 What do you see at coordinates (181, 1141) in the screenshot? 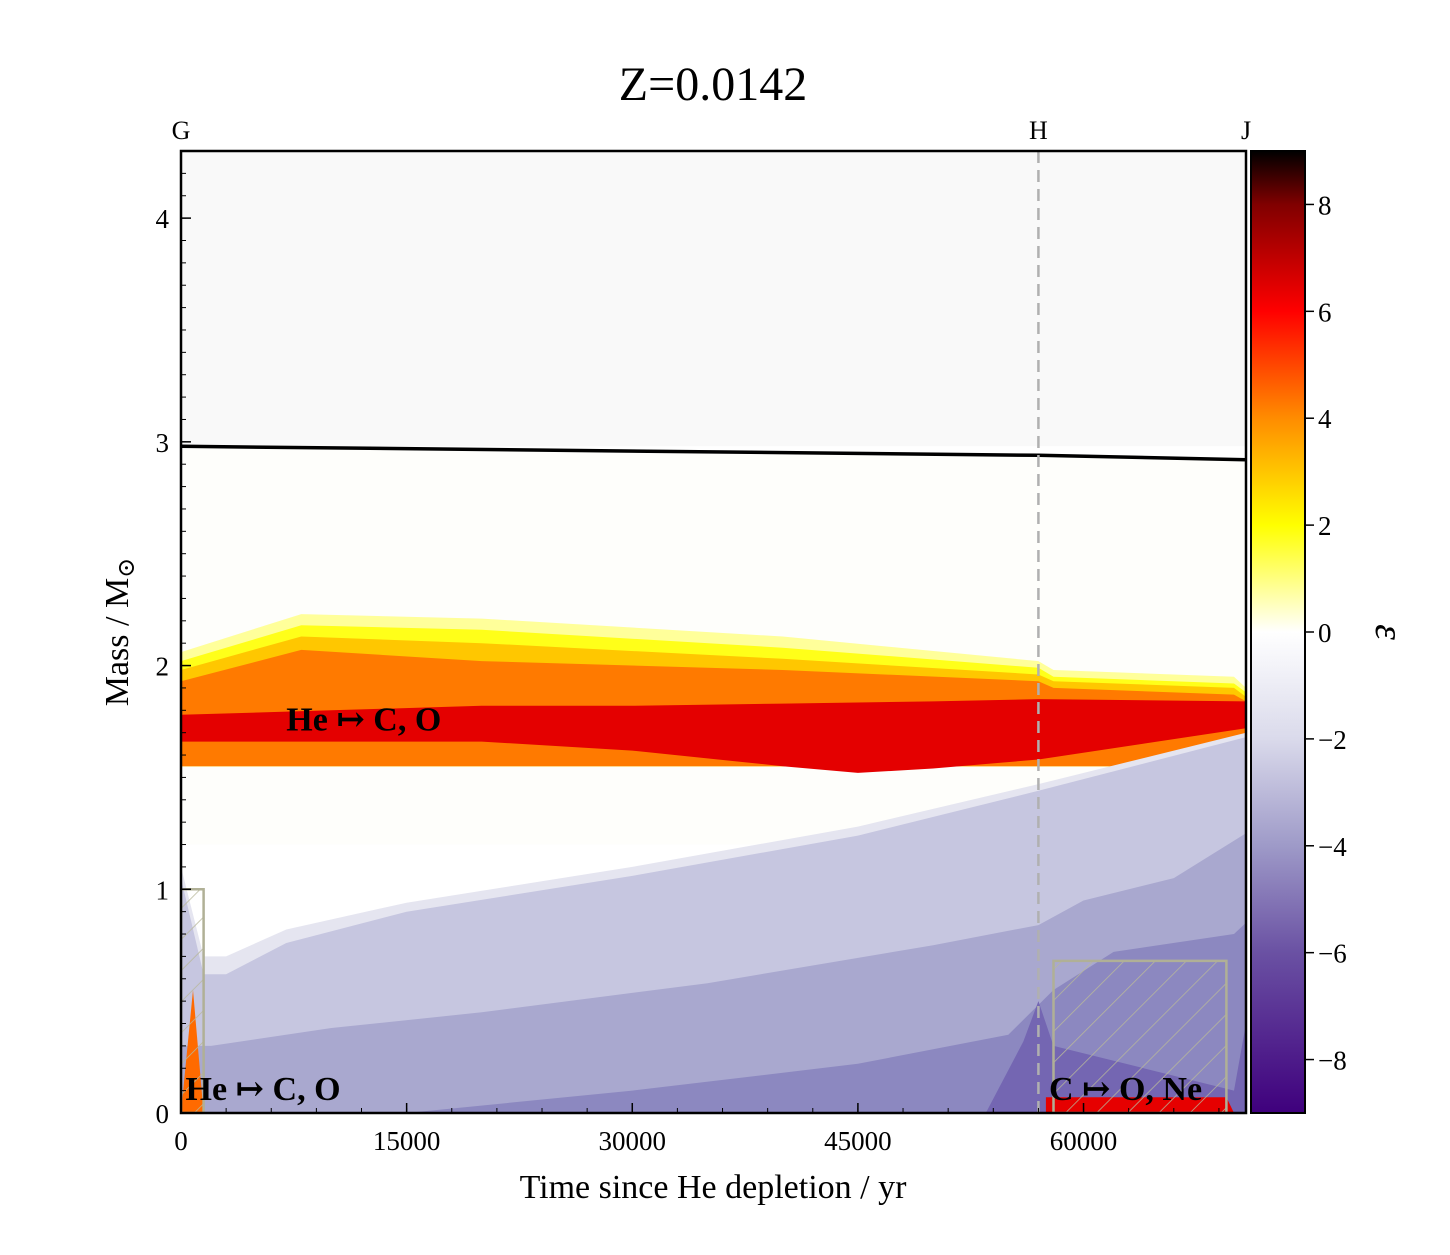
I see `x-tick-label: 0` at bounding box center [181, 1141].